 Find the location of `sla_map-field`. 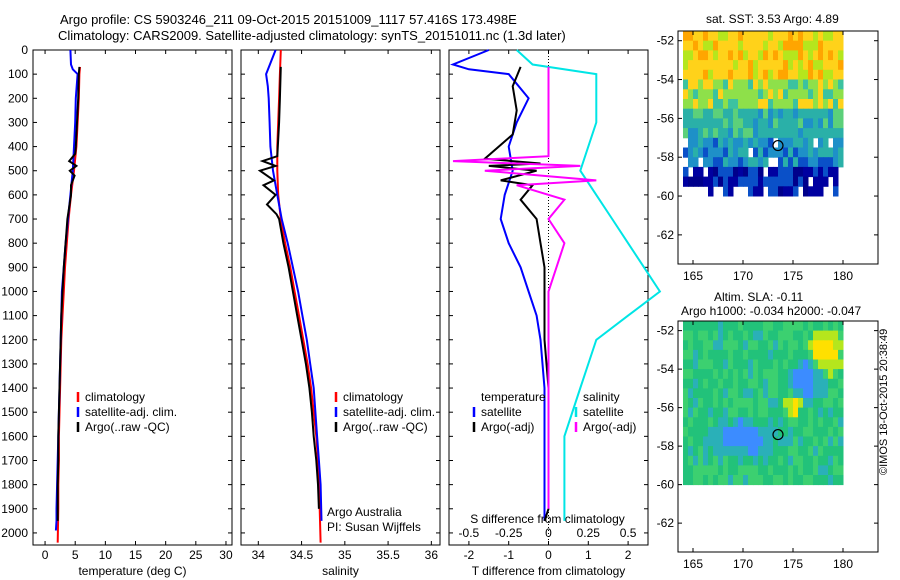

sla_map-field is located at coordinates (763, 403).